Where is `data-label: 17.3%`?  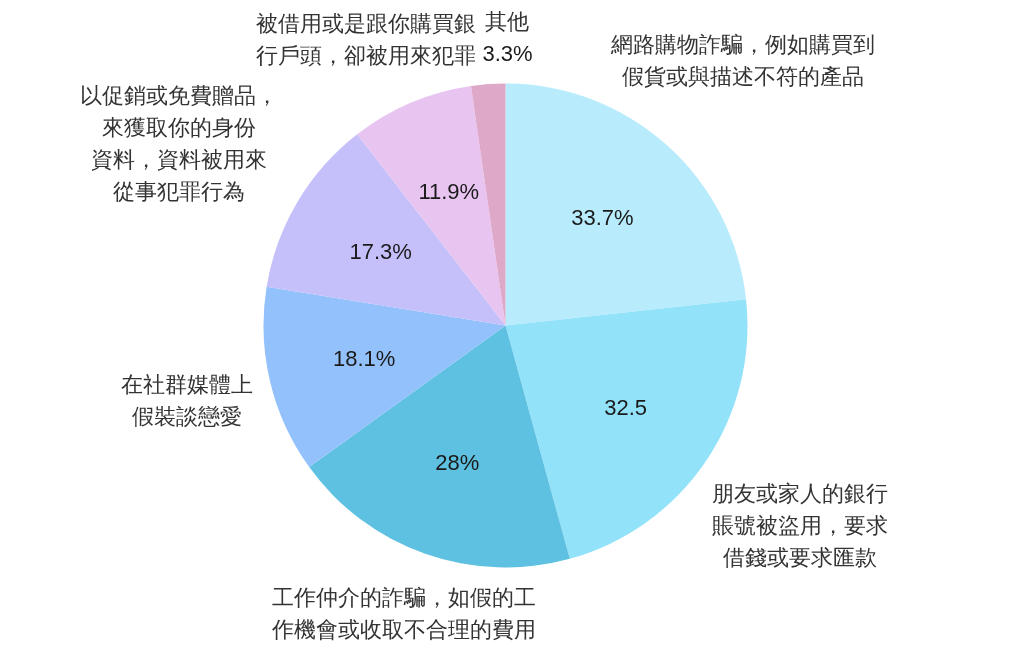
data-label: 17.3% is located at coordinates (380, 251).